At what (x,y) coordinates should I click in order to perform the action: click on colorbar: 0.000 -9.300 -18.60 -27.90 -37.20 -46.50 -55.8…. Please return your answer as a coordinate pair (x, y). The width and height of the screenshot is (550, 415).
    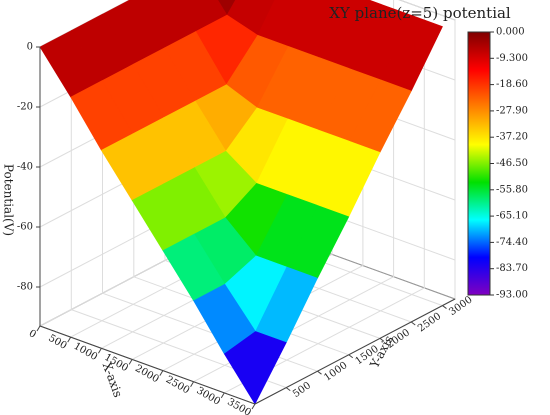
    Looking at the image, I should click on (497, 164).